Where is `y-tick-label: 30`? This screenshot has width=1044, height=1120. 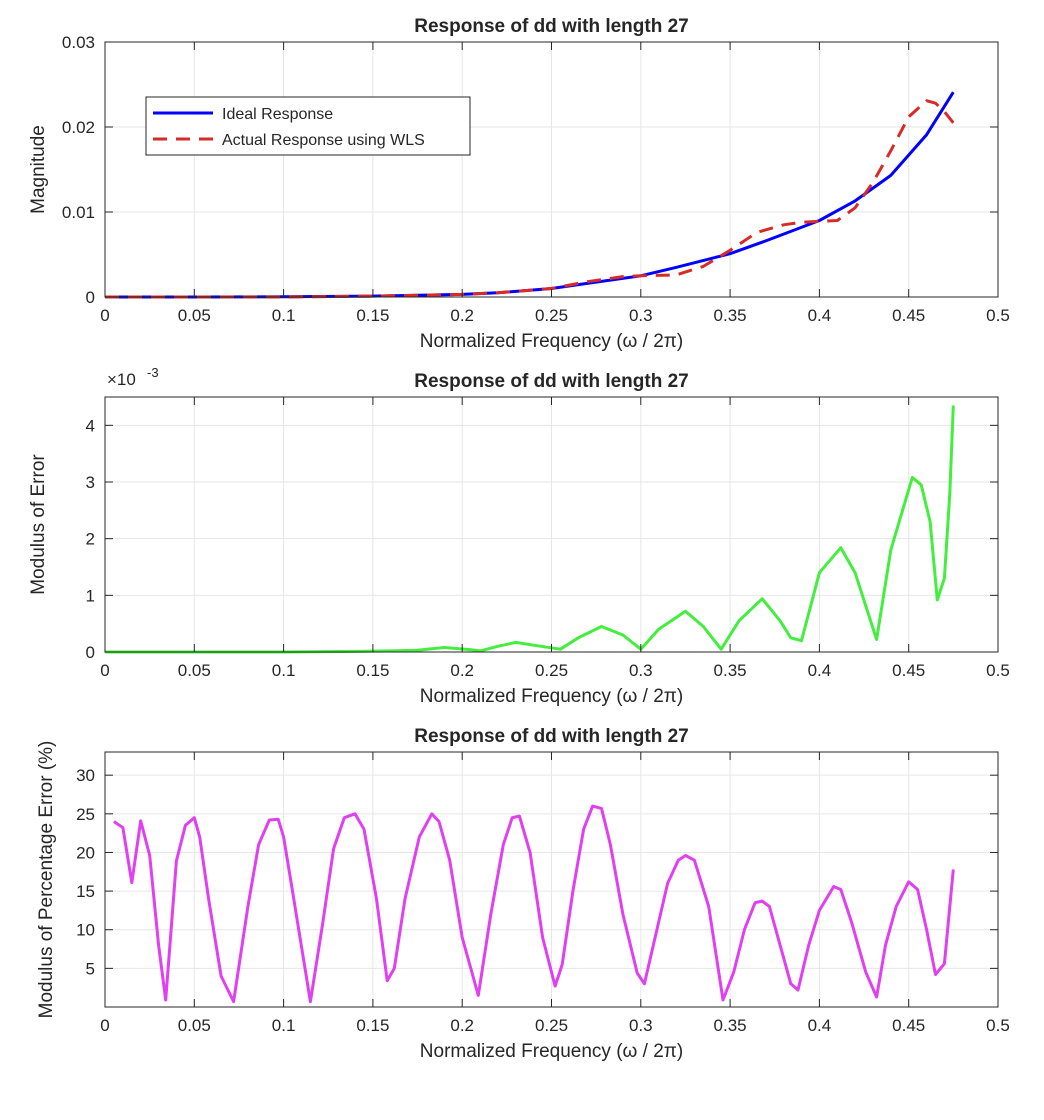
y-tick-label: 30 is located at coordinates (85, 775).